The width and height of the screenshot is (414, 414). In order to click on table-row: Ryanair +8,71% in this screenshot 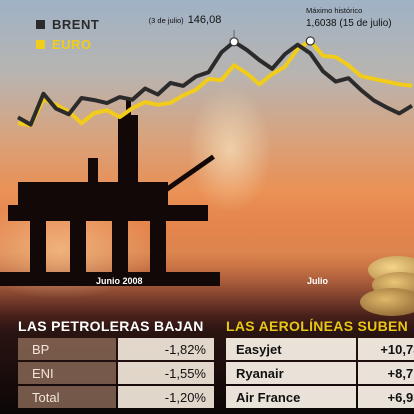, I will do `click(320, 373)`.